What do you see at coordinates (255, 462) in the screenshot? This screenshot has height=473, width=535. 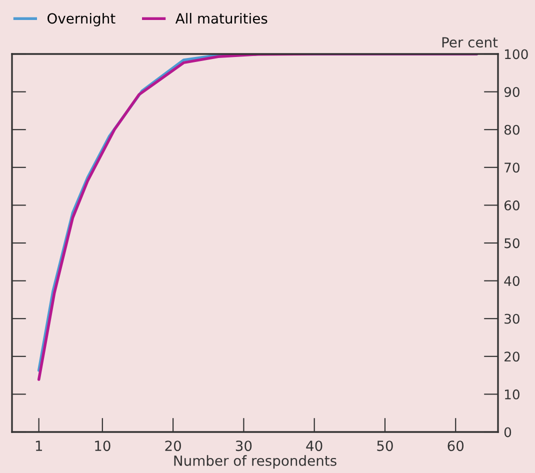 I see `x-axis-title: Number of respondents` at bounding box center [255, 462].